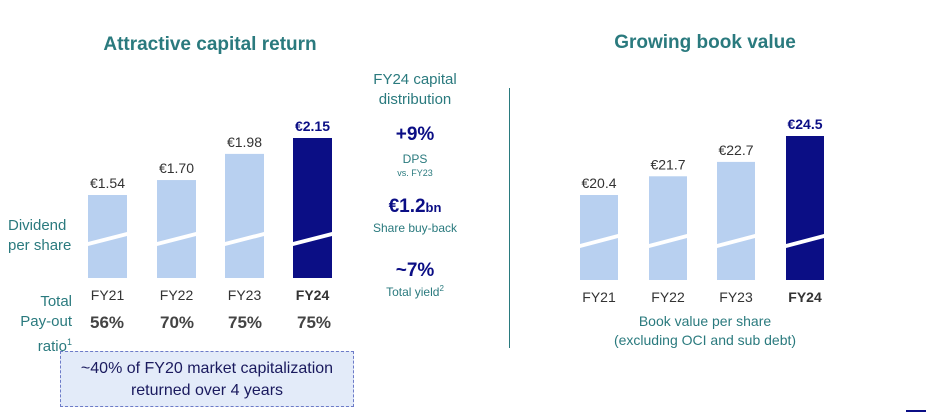 This screenshot has width=926, height=415. Describe the element at coordinates (736, 241) in the screenshot. I see `book-value-axis-break-fy23` at that location.